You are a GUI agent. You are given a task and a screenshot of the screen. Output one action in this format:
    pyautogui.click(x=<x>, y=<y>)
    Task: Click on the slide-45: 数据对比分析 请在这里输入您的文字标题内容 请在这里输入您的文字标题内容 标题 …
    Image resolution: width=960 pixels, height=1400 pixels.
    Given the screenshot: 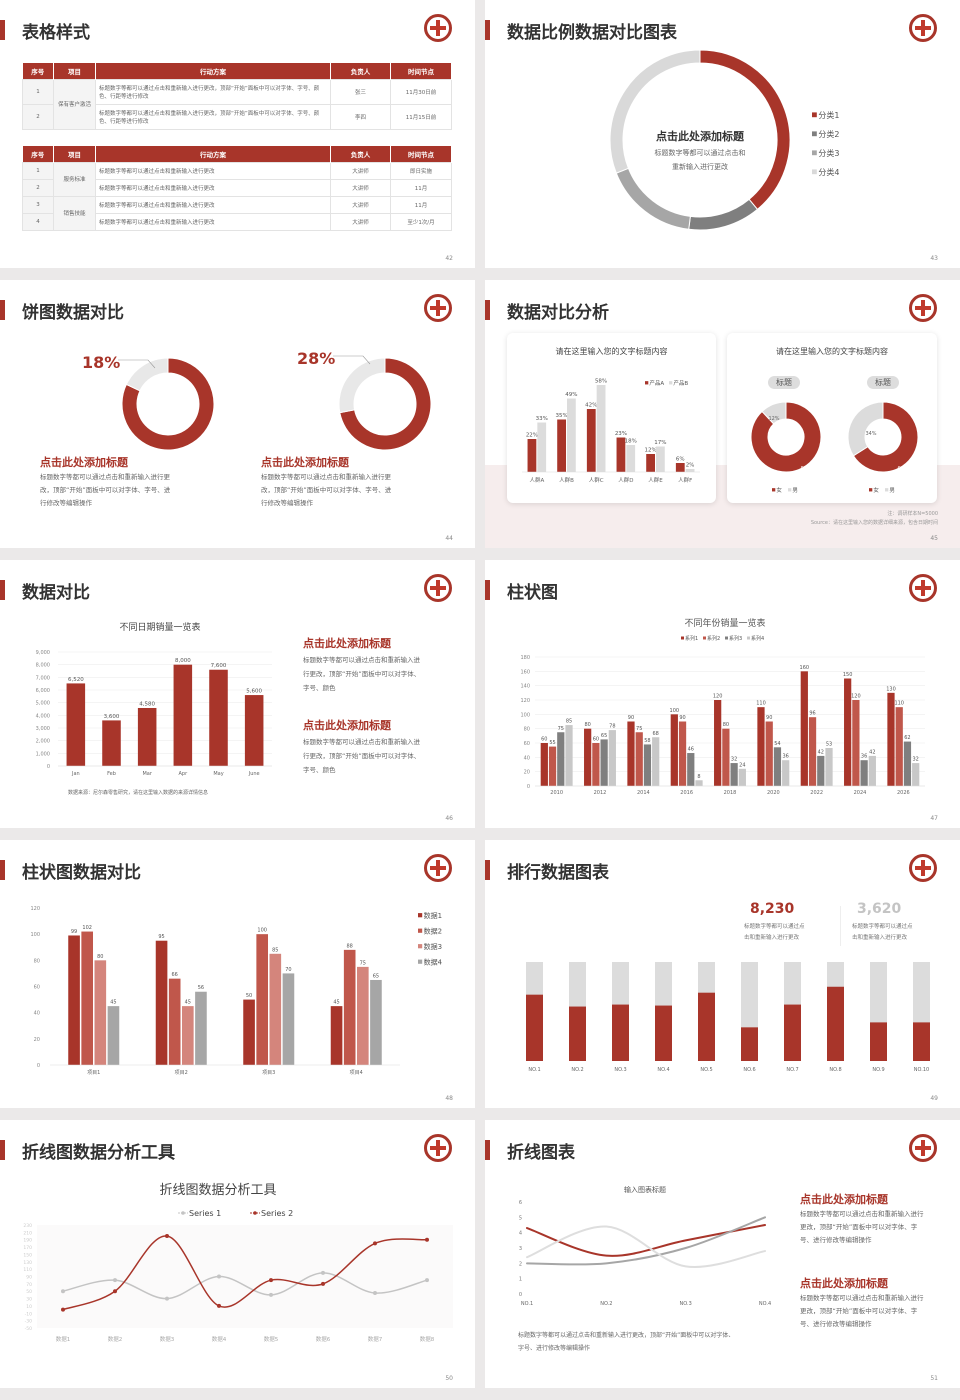 What is the action you would take?
    pyautogui.click(x=722, y=414)
    